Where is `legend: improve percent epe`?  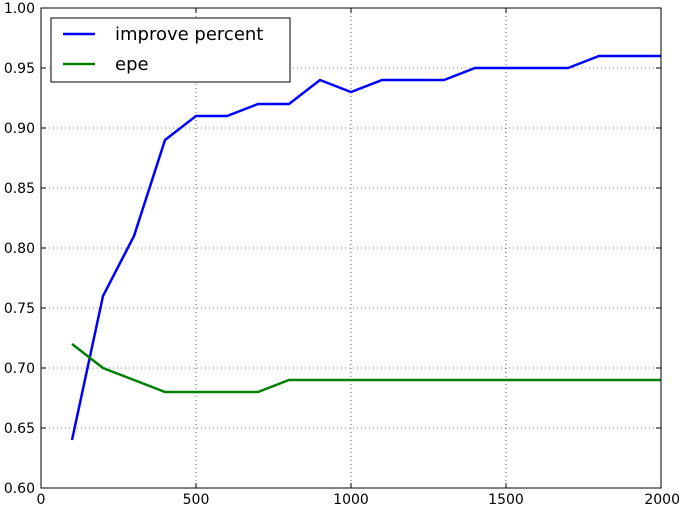
legend: improve percent epe is located at coordinates (170, 50).